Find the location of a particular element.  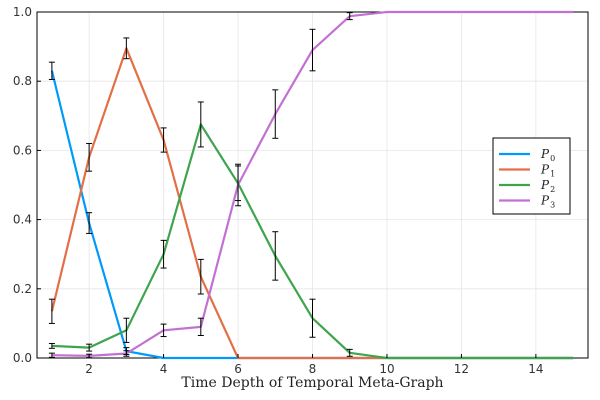

y-tick-label: 0.2 is located at coordinates (22, 289).